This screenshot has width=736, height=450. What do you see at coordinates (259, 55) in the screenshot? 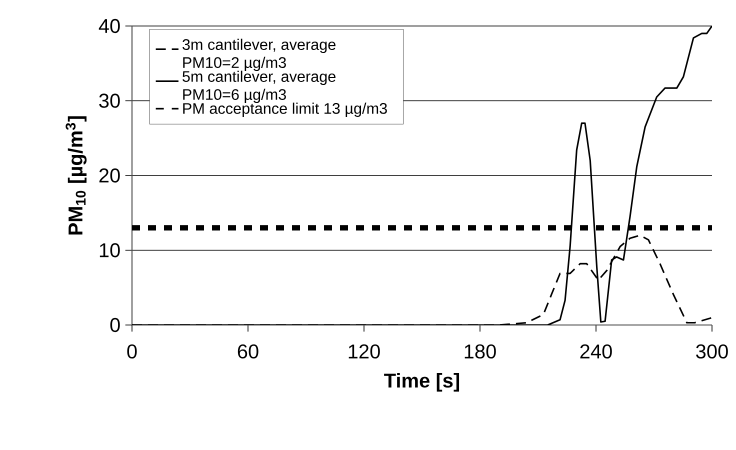
I see `legend-label: 3m cantilever, average PM10=2 µg/m3` at bounding box center [259, 55].